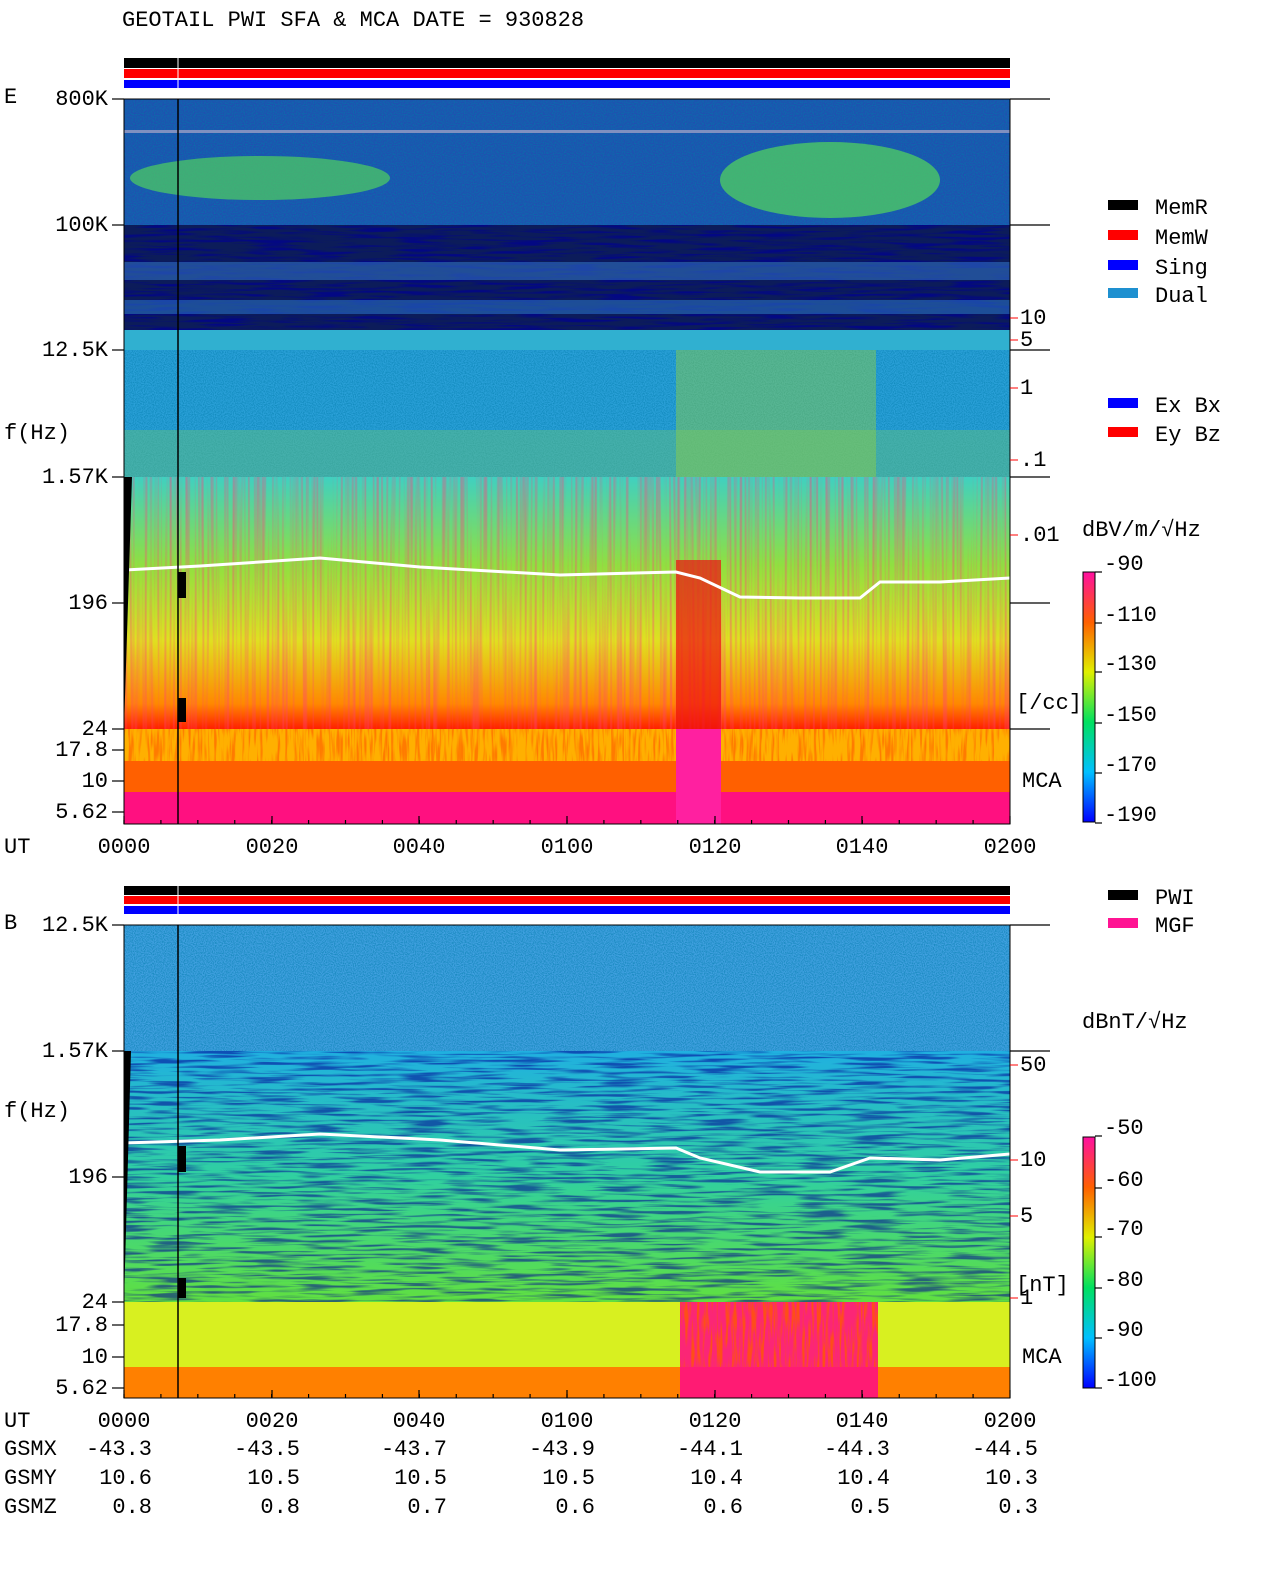 This screenshot has height=1593, width=1280. Describe the element at coordinates (1124, 564) in the screenshot. I see `colorbar-tick-label: -90` at that location.